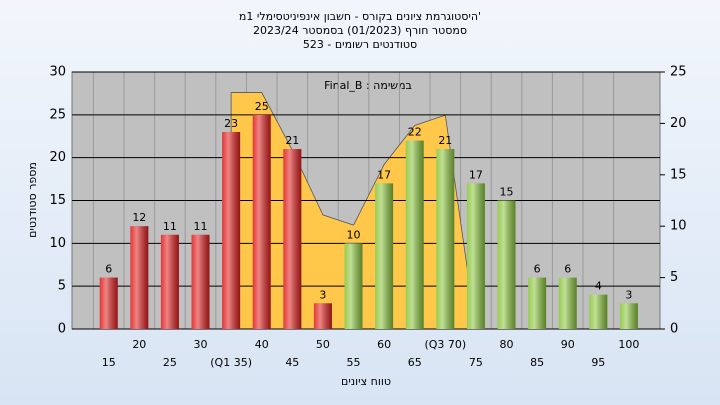 This screenshot has height=405, width=720. I want to click on y2-tick-label: 5, so click(674, 277).